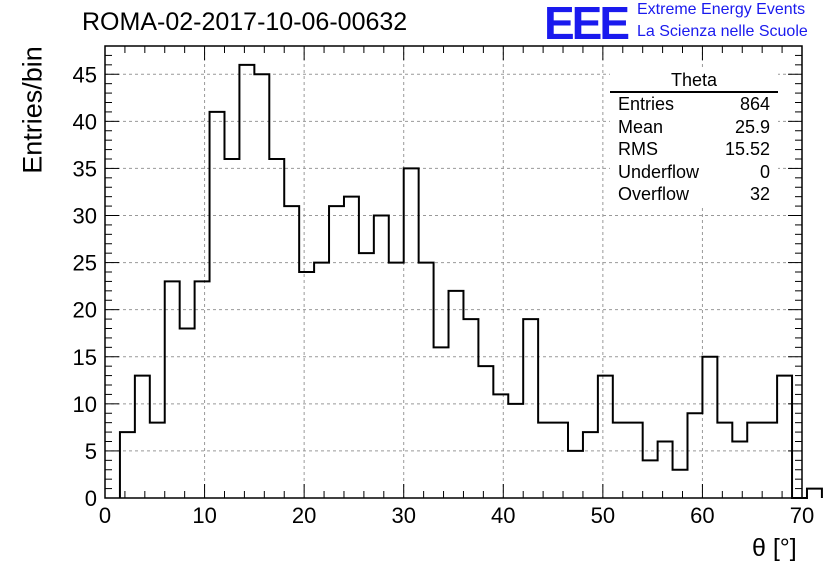 Image resolution: width=836 pixels, height=572 pixels. What do you see at coordinates (774, 548) in the screenshot?
I see `x-axis-label: θ [°]` at bounding box center [774, 548].